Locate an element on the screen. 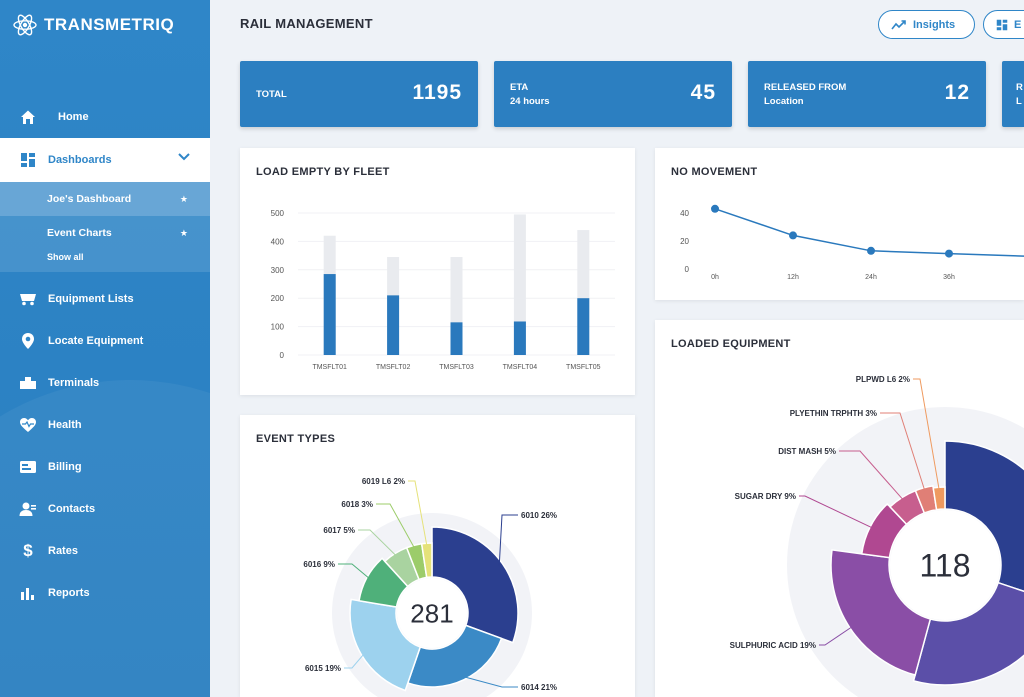 The width and height of the screenshot is (1024, 697). insights-label: Insights is located at coordinates (934, 24).